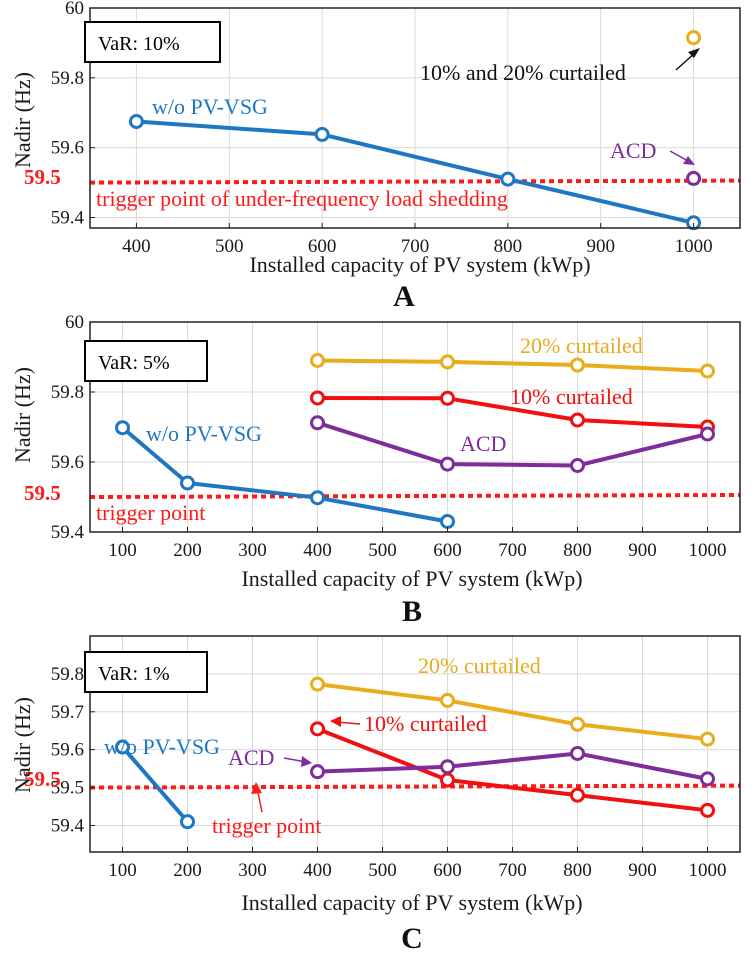 The width and height of the screenshot is (754, 955). I want to click on panel-c-threshold-value-label: 59.5, so click(42, 779).